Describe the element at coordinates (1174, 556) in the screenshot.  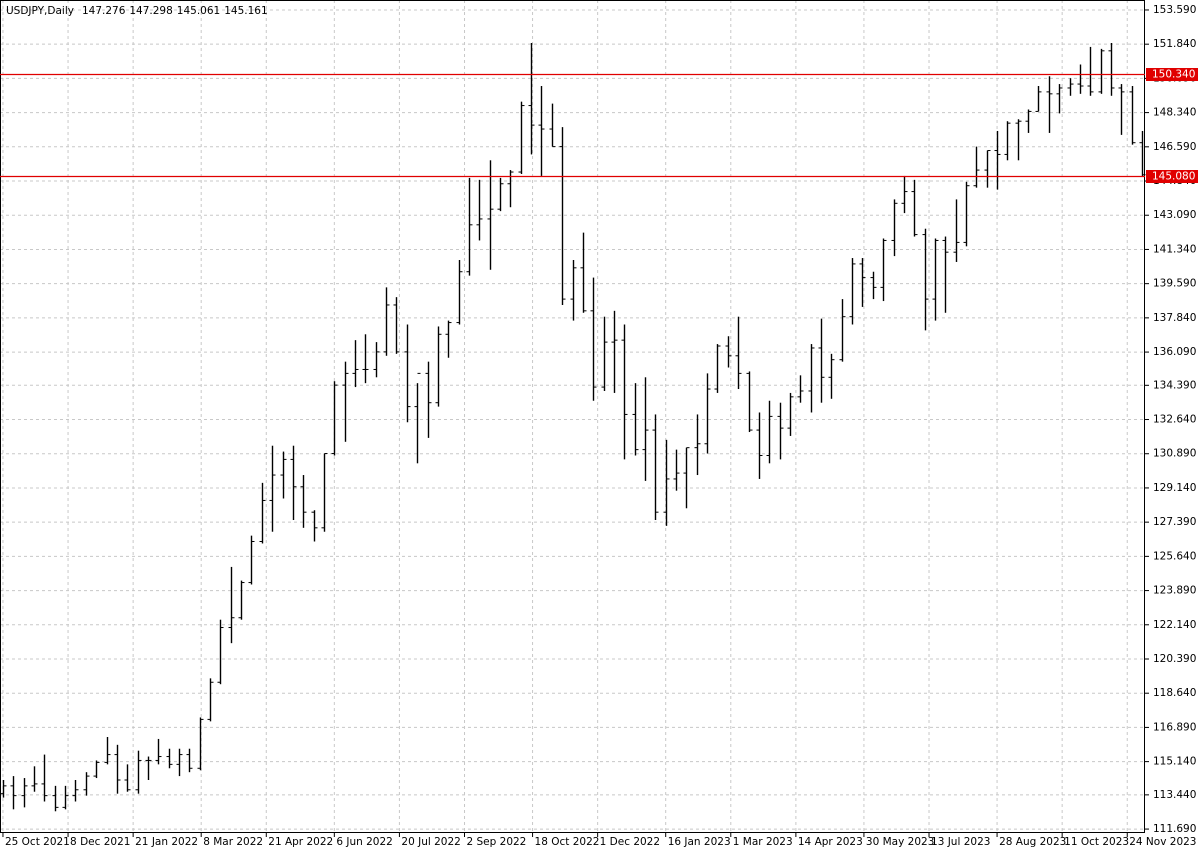
I see `y-tick-label: 125.640` at that location.